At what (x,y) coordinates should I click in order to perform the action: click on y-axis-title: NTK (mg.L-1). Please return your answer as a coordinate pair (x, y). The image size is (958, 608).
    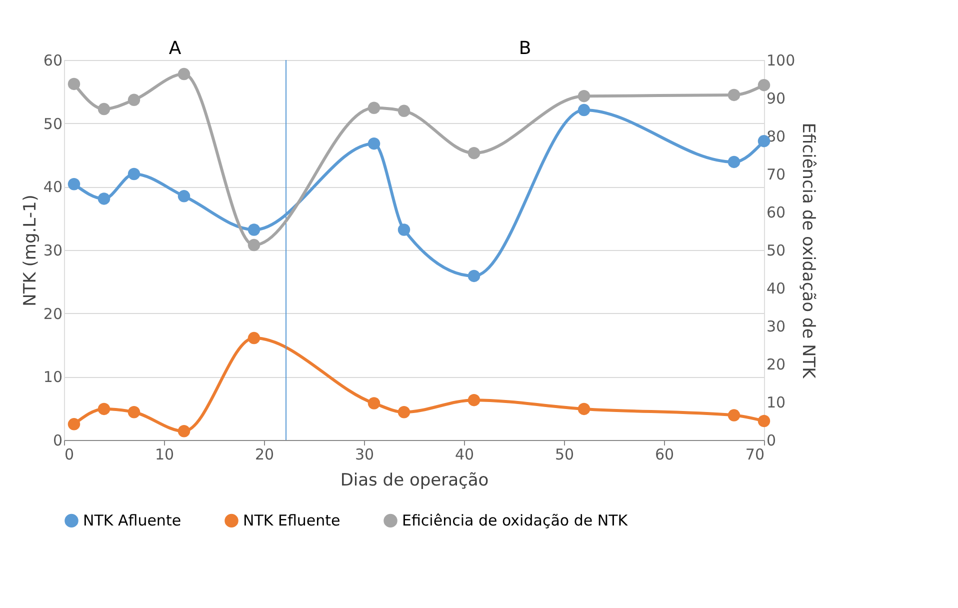
    Looking at the image, I should click on (30, 250).